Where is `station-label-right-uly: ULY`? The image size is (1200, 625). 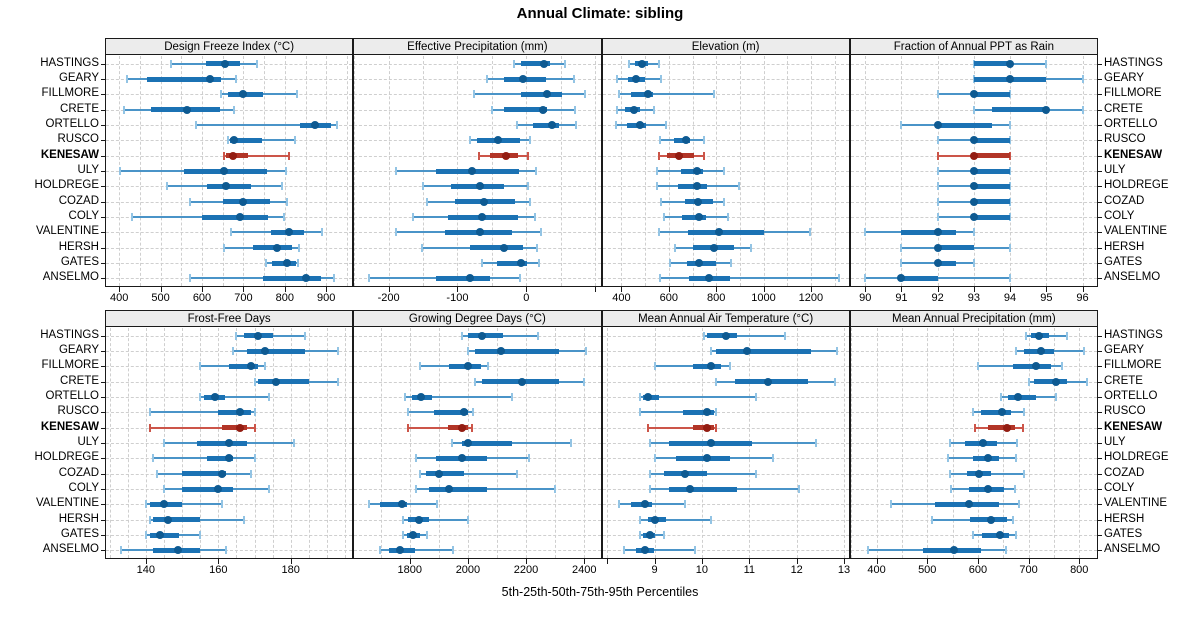
station-label-right-uly: ULY is located at coordinates (1115, 442).